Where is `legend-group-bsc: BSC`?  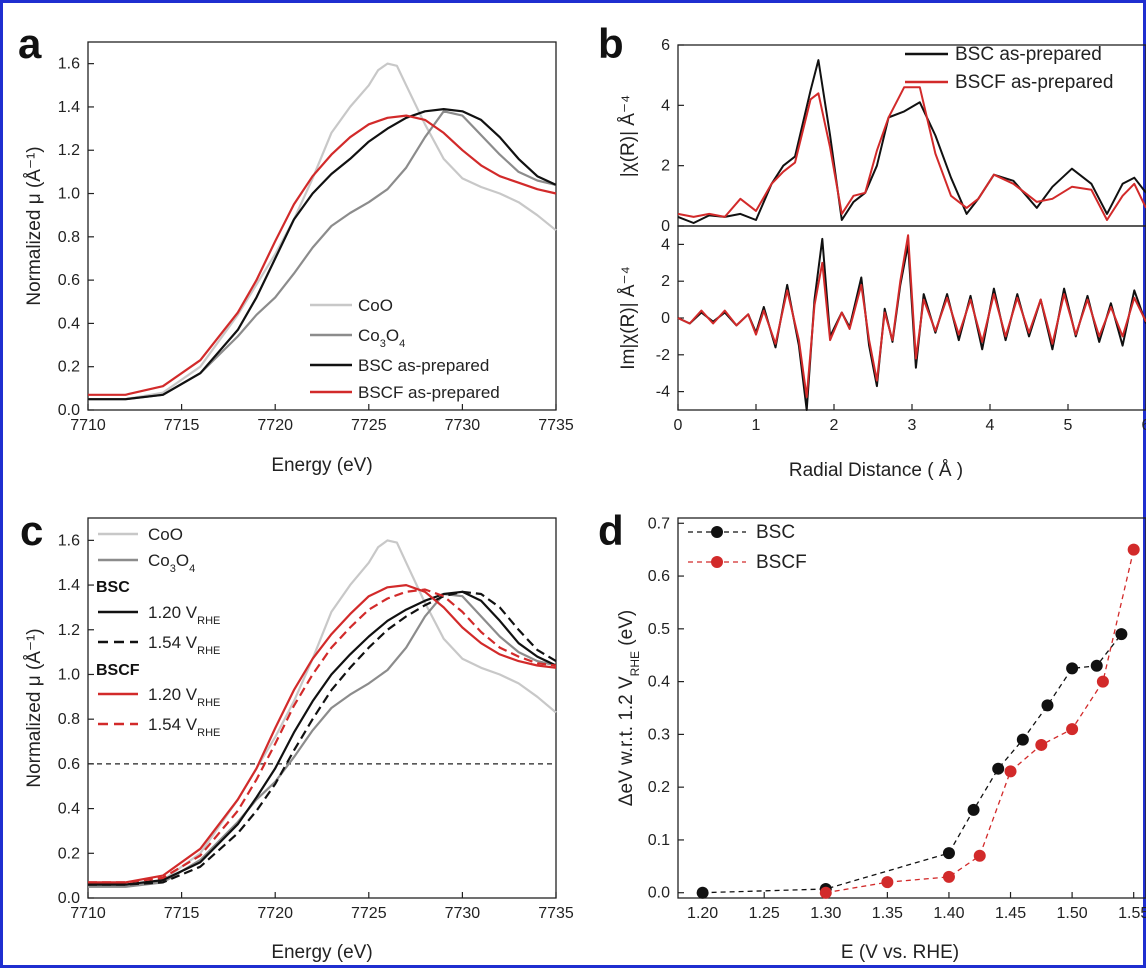 legend-group-bsc: BSC is located at coordinates (113, 587).